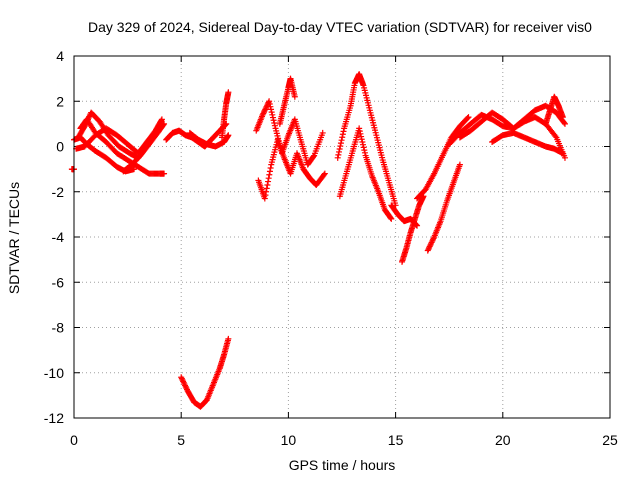 The image size is (640, 480). What do you see at coordinates (14, 238) in the screenshot?
I see `y-axis-label: SDTVAR / TECUs` at bounding box center [14, 238].